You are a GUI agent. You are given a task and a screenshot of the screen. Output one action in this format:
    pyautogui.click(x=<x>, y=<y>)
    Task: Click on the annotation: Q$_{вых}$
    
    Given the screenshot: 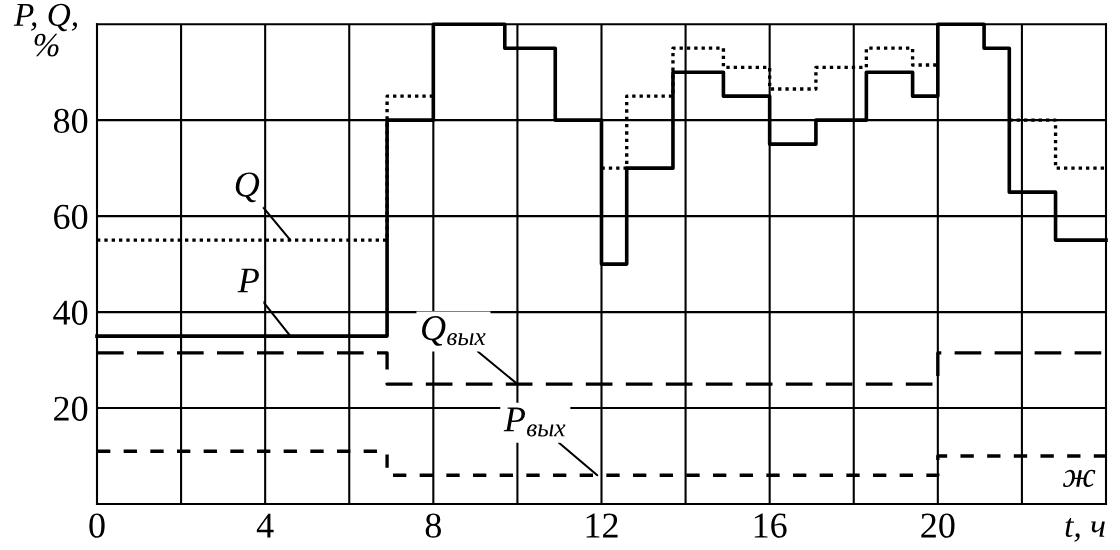 What is the action you would take?
    pyautogui.click(x=454, y=331)
    